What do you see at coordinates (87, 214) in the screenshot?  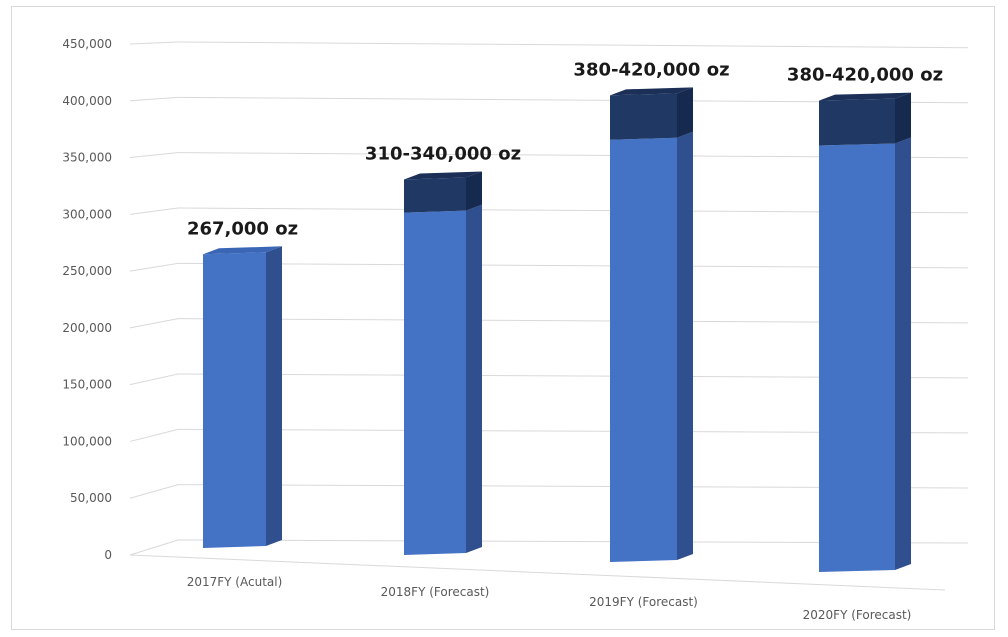 I see `y-tick-label: 300,000` at bounding box center [87, 214].